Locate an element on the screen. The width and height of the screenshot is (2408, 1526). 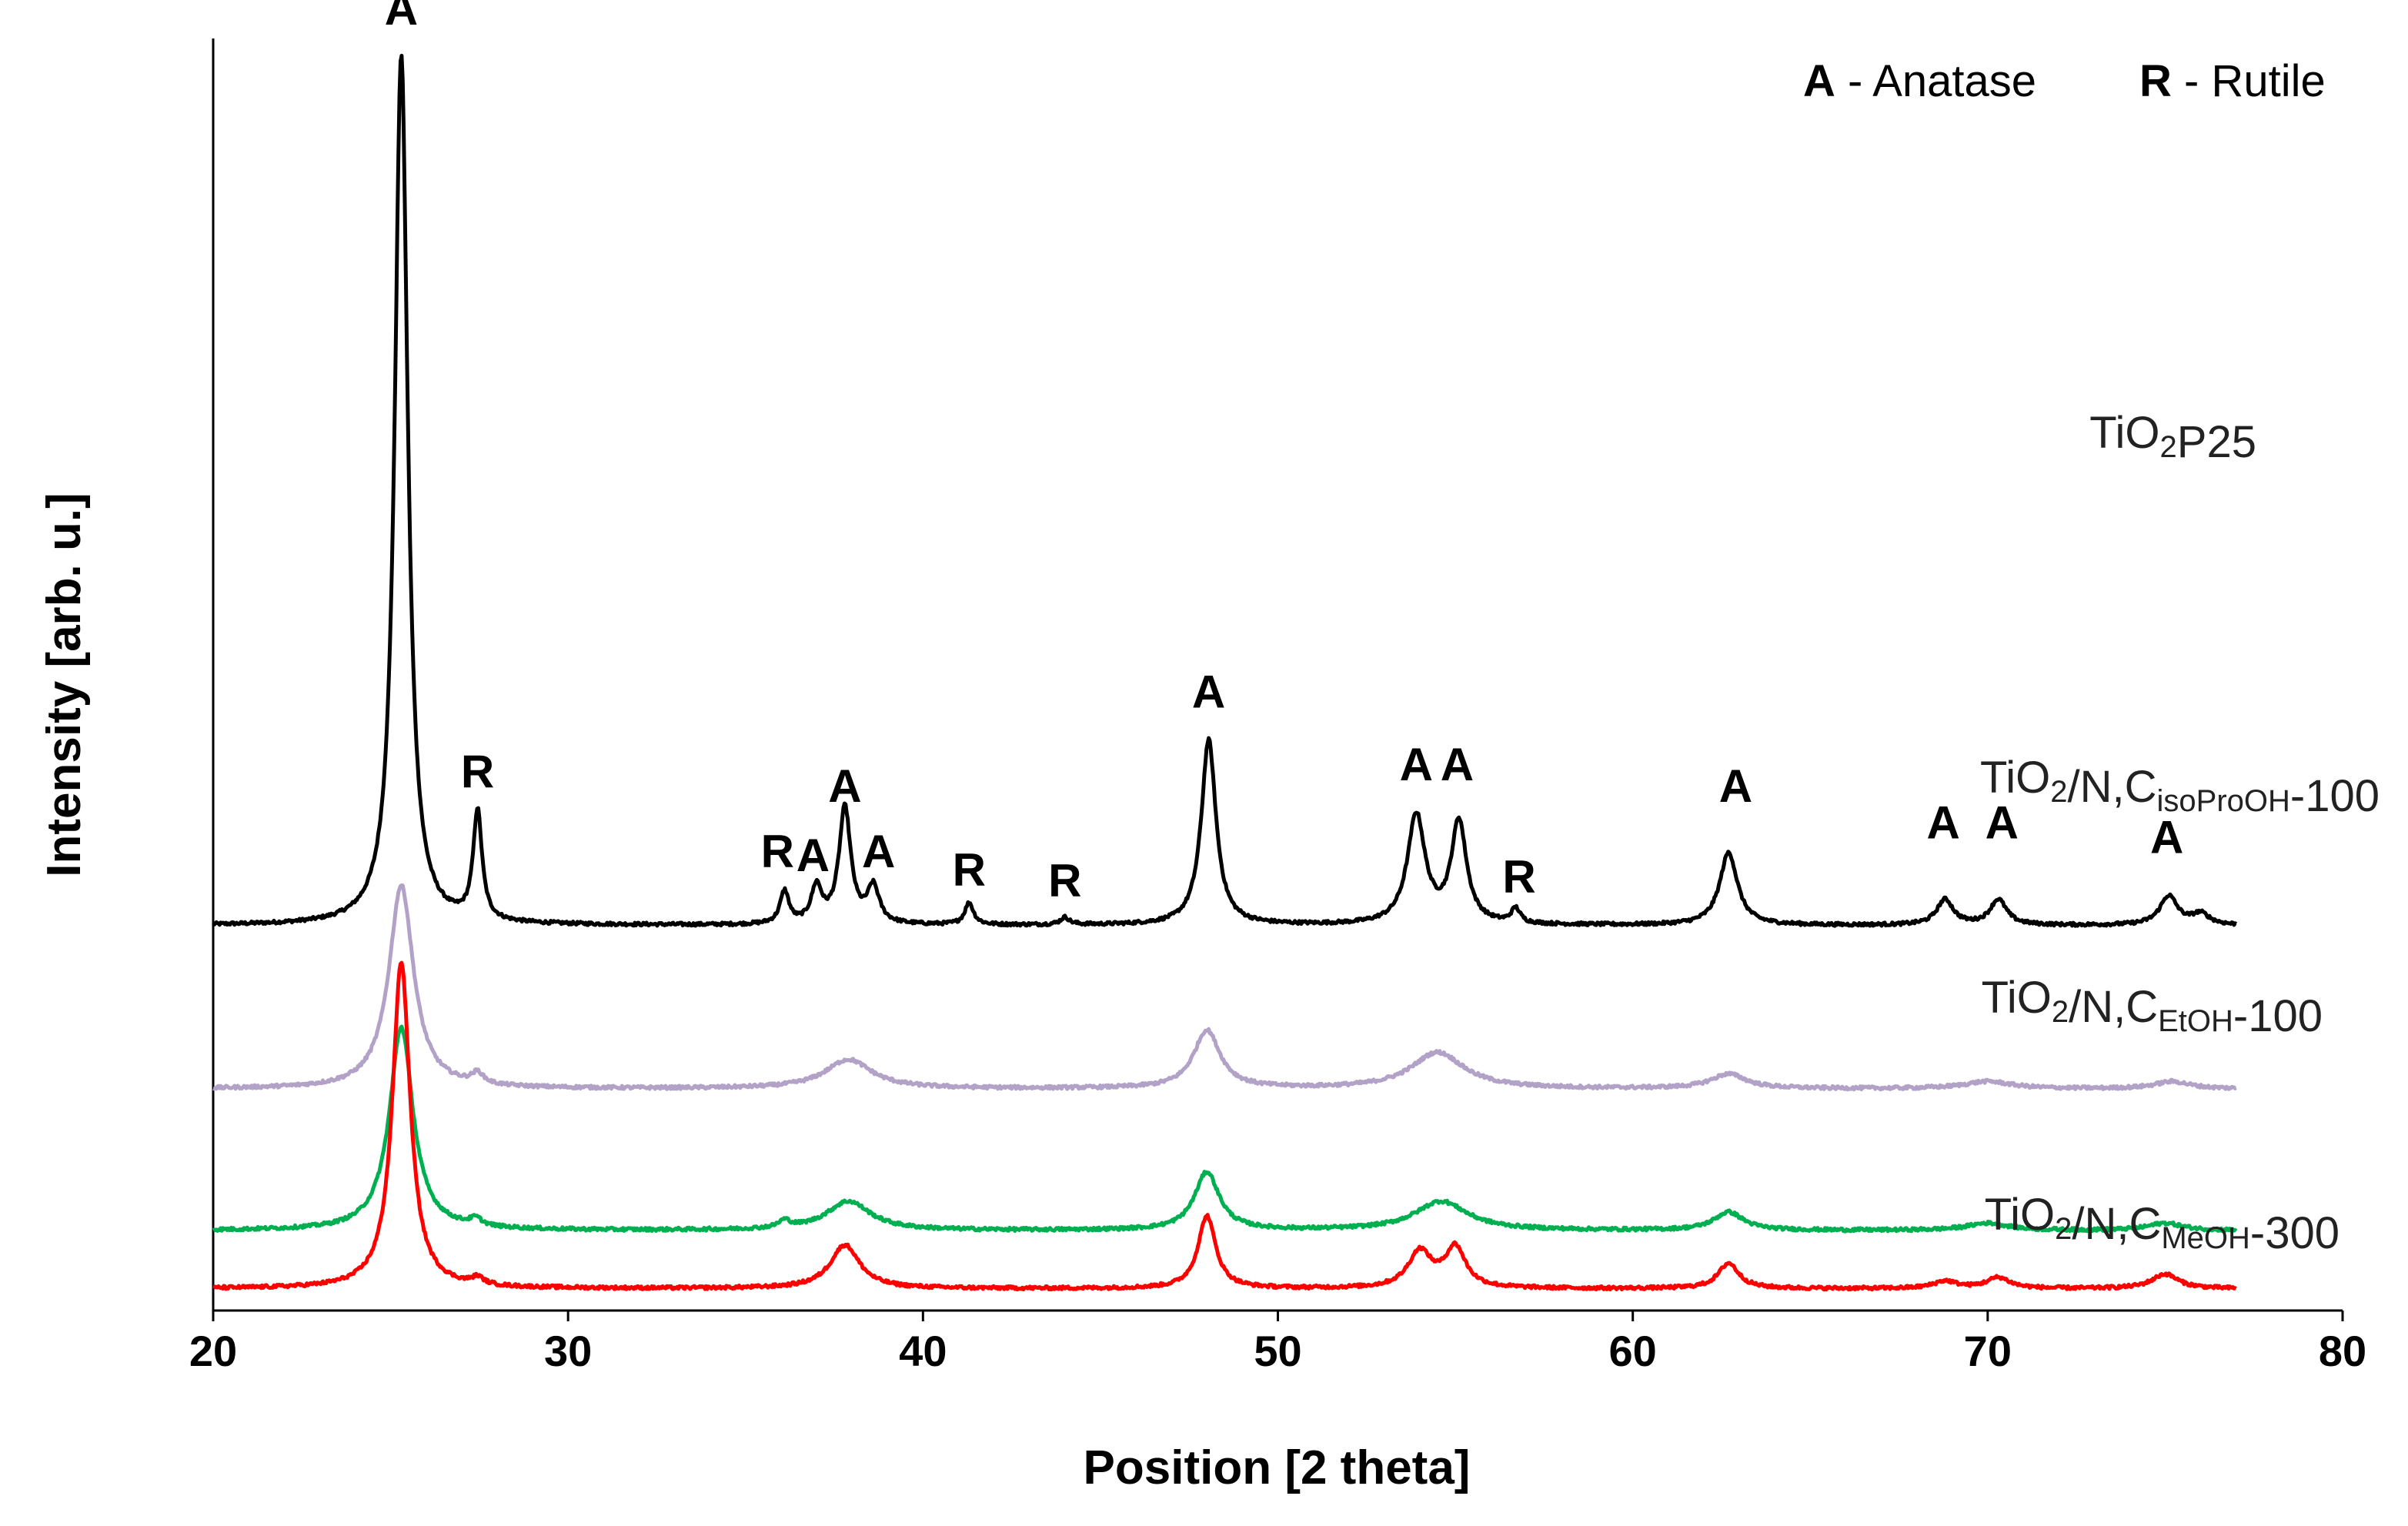
legend: A - Anatase R - Rutile is located at coordinates (2064, 81).